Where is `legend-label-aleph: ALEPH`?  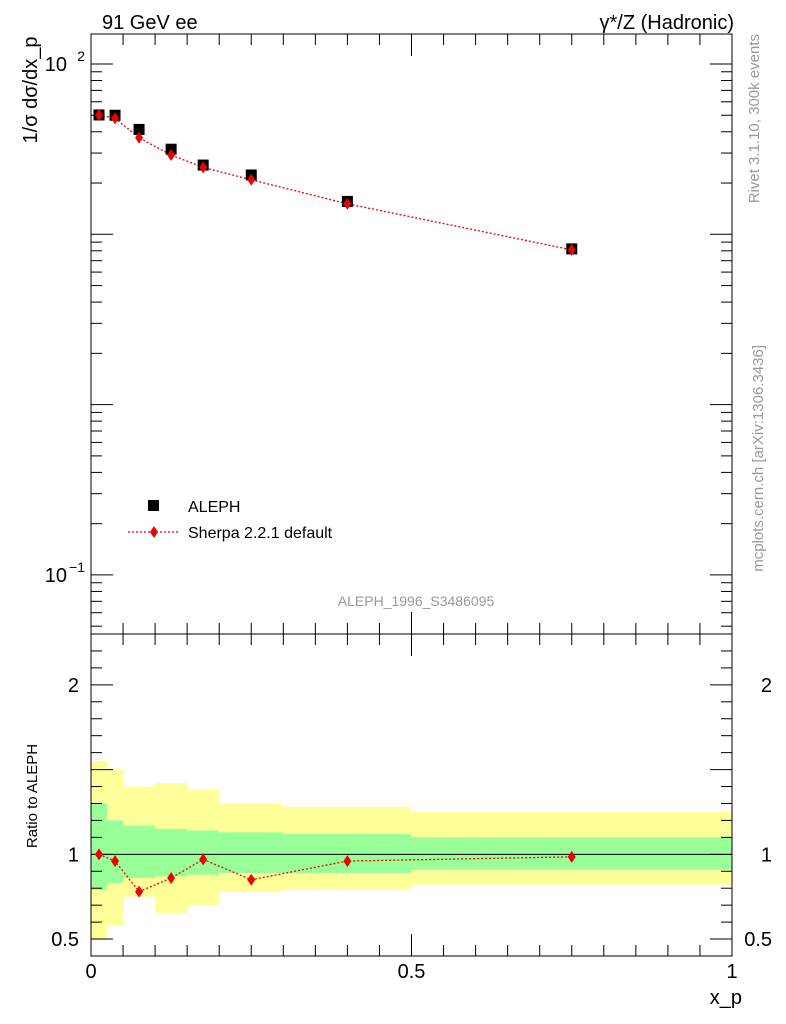 legend-label-aleph: ALEPH is located at coordinates (214, 507).